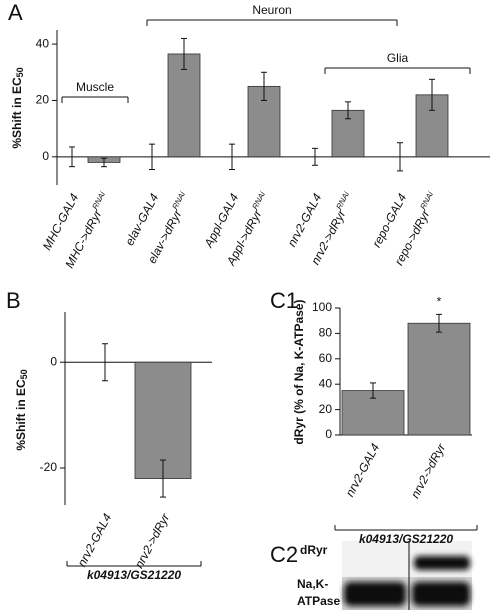  Describe the element at coordinates (284, 300) in the screenshot. I see `panel-label: C1` at that location.